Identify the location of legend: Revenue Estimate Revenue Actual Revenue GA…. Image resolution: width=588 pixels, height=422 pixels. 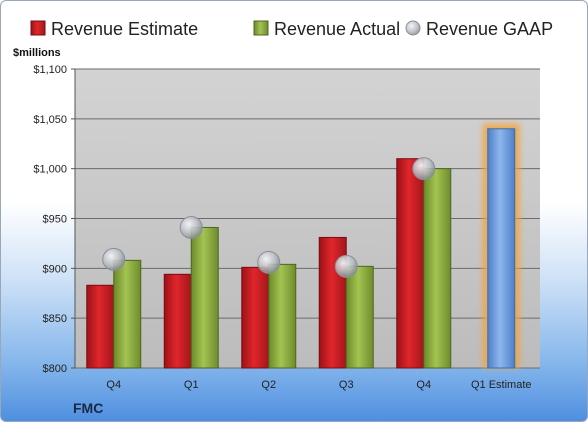
(291, 29).